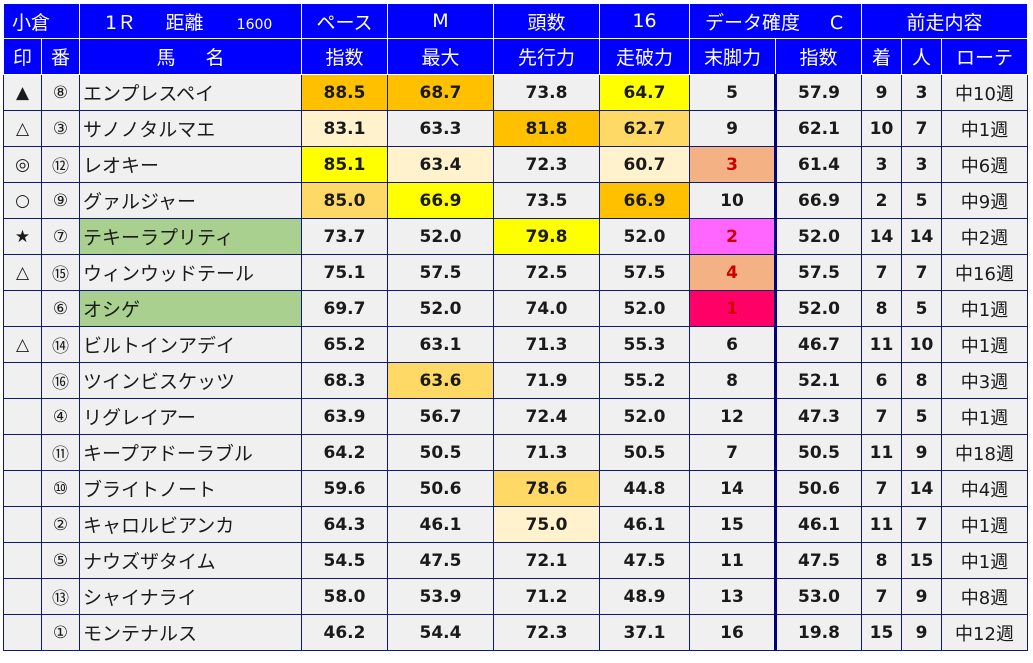 The height and width of the screenshot is (663, 1033). What do you see at coordinates (546, 200) in the screenshot?
I see `early-speed-value: 73.5` at bounding box center [546, 200].